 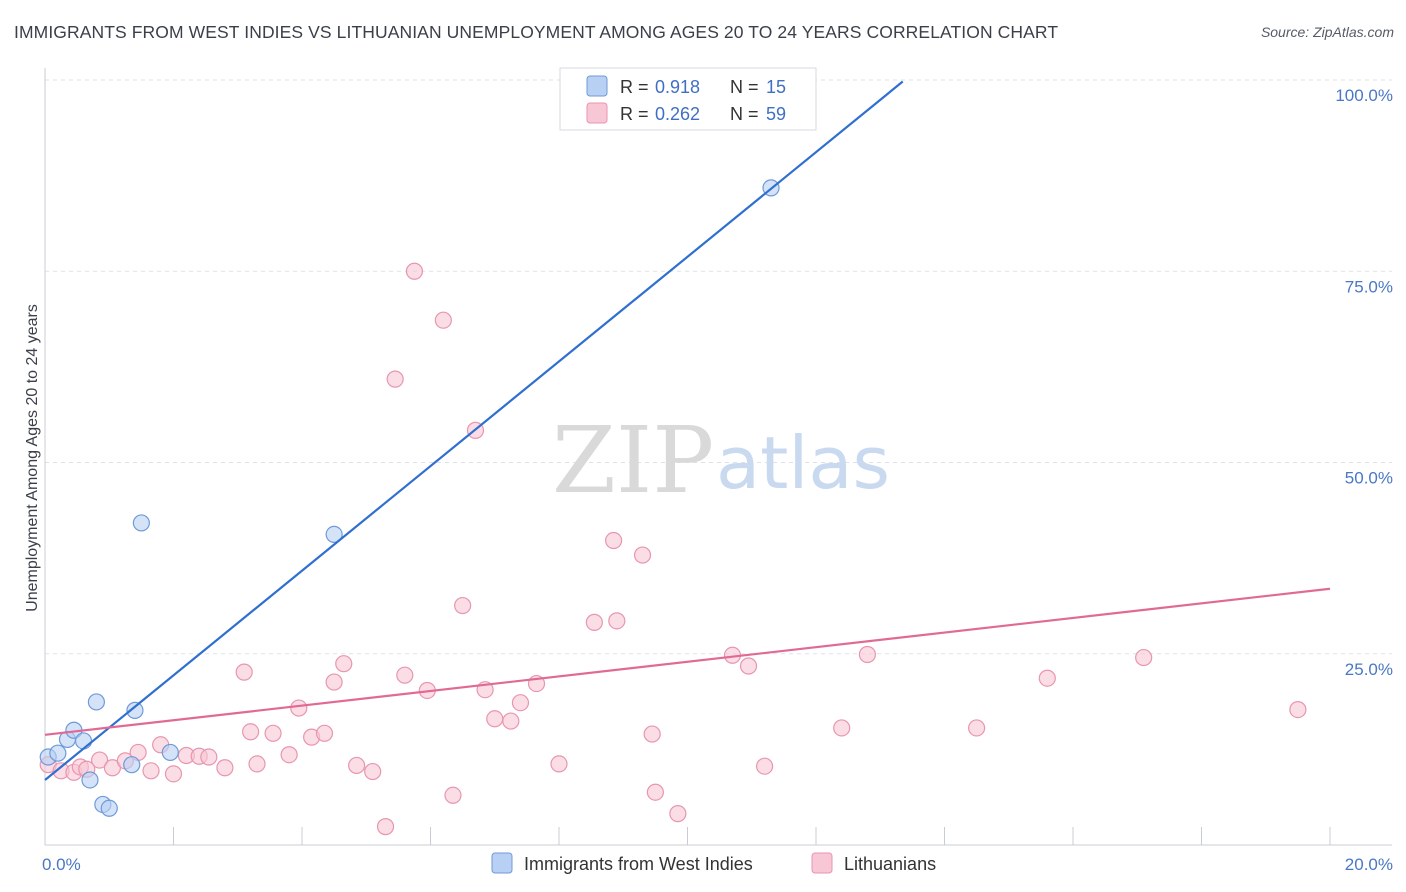 I want to click on watermark: ZIP atlas, so click(x=721, y=460).